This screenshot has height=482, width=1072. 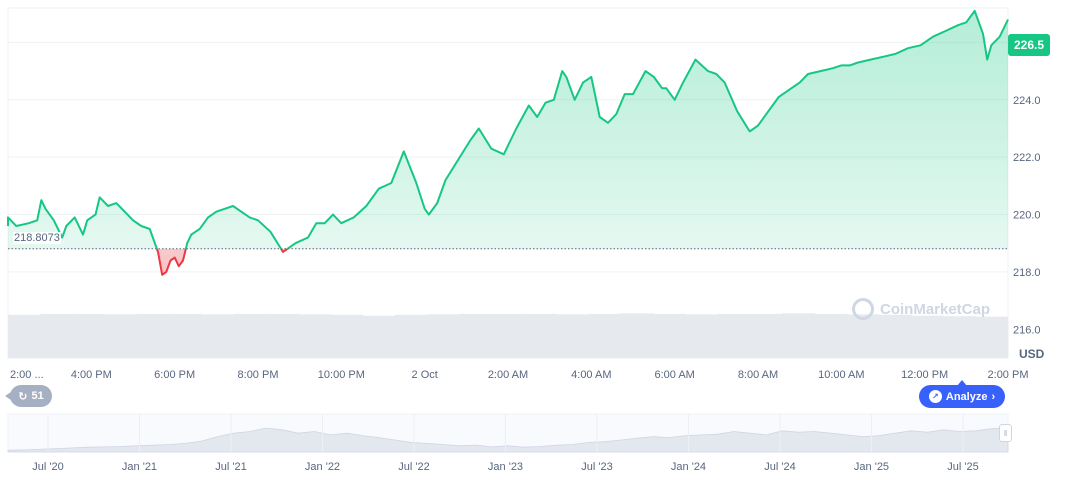 I want to click on history-clock-icon: ↻, so click(x=23, y=396).